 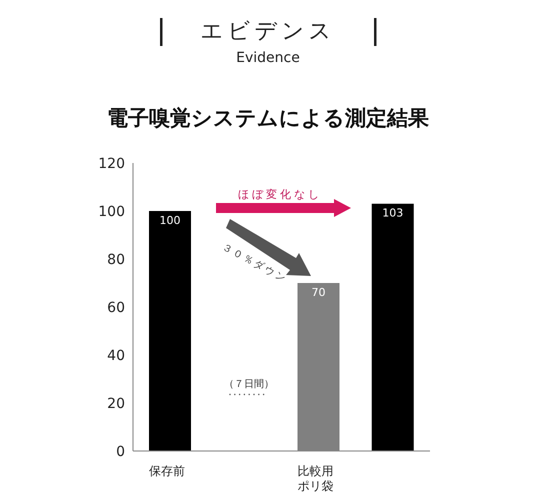 What do you see at coordinates (167, 471) in the screenshot?
I see `x-tick-label: 保存前` at bounding box center [167, 471].